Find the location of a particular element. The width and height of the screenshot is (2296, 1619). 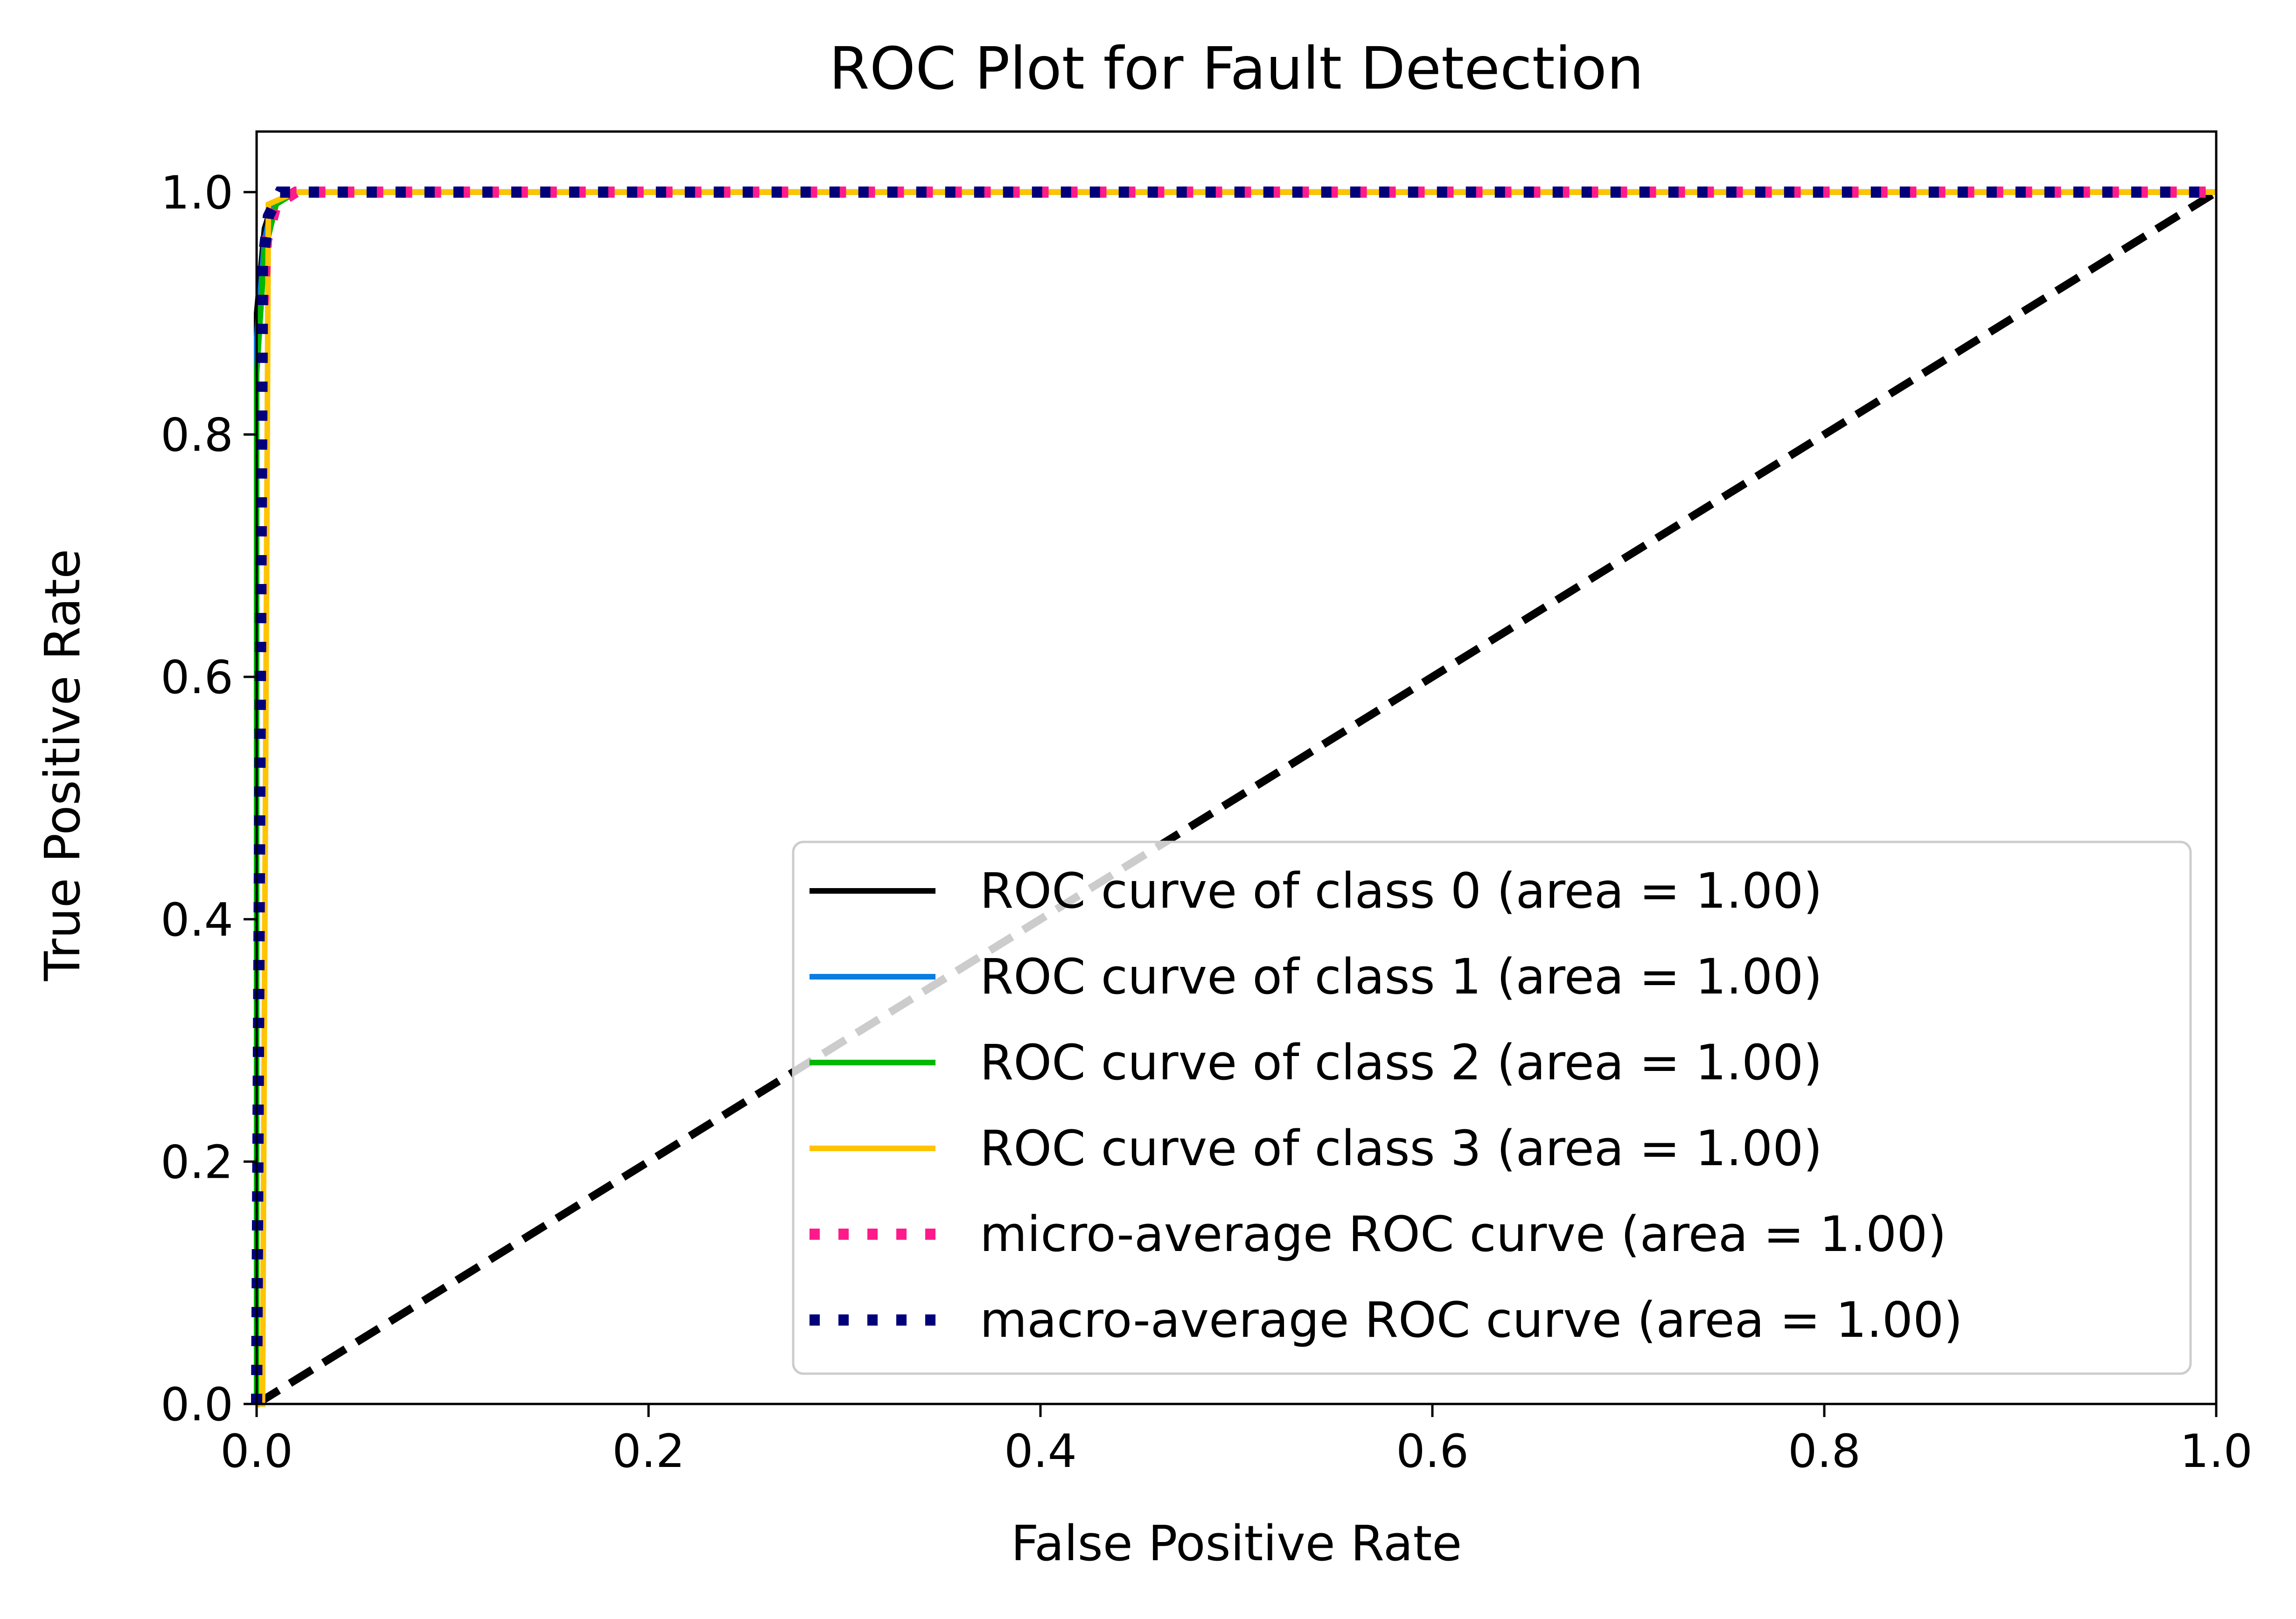

chart-title: ROC Plot for Fault Detection is located at coordinates (1236, 69).